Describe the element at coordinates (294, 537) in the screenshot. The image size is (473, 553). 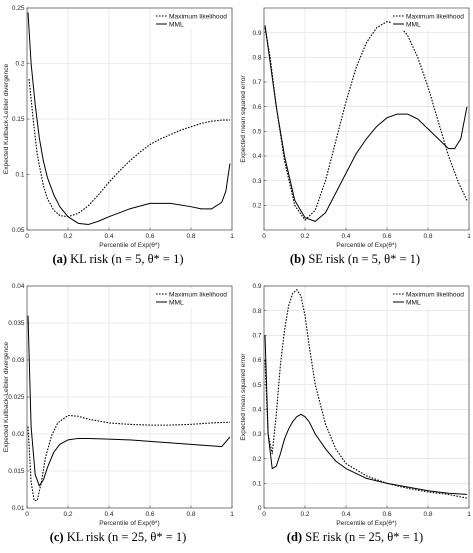
I see `caption-letter: (d)` at that location.